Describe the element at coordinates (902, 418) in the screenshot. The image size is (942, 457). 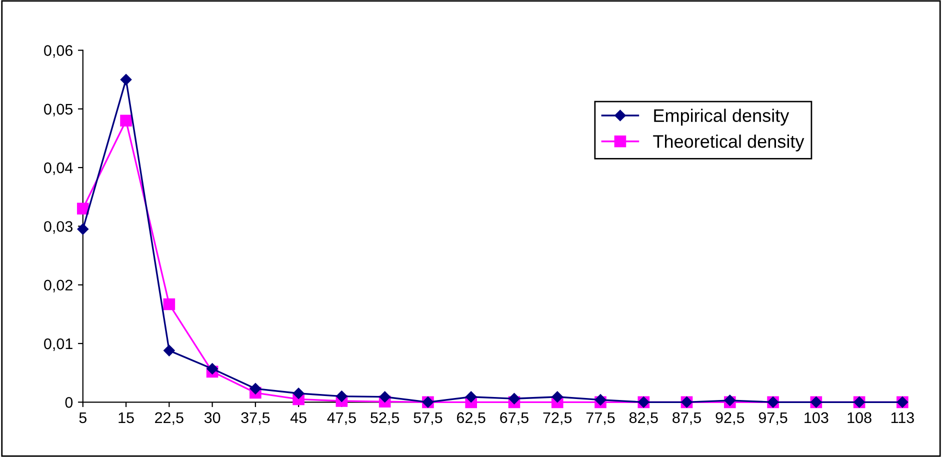
I see `x-tick-label: 113` at that location.